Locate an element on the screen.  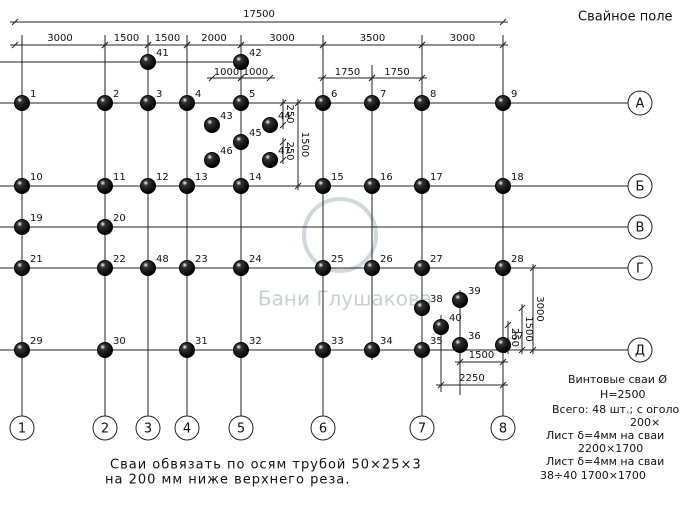
pile-label: 11 is located at coordinates (119, 177).